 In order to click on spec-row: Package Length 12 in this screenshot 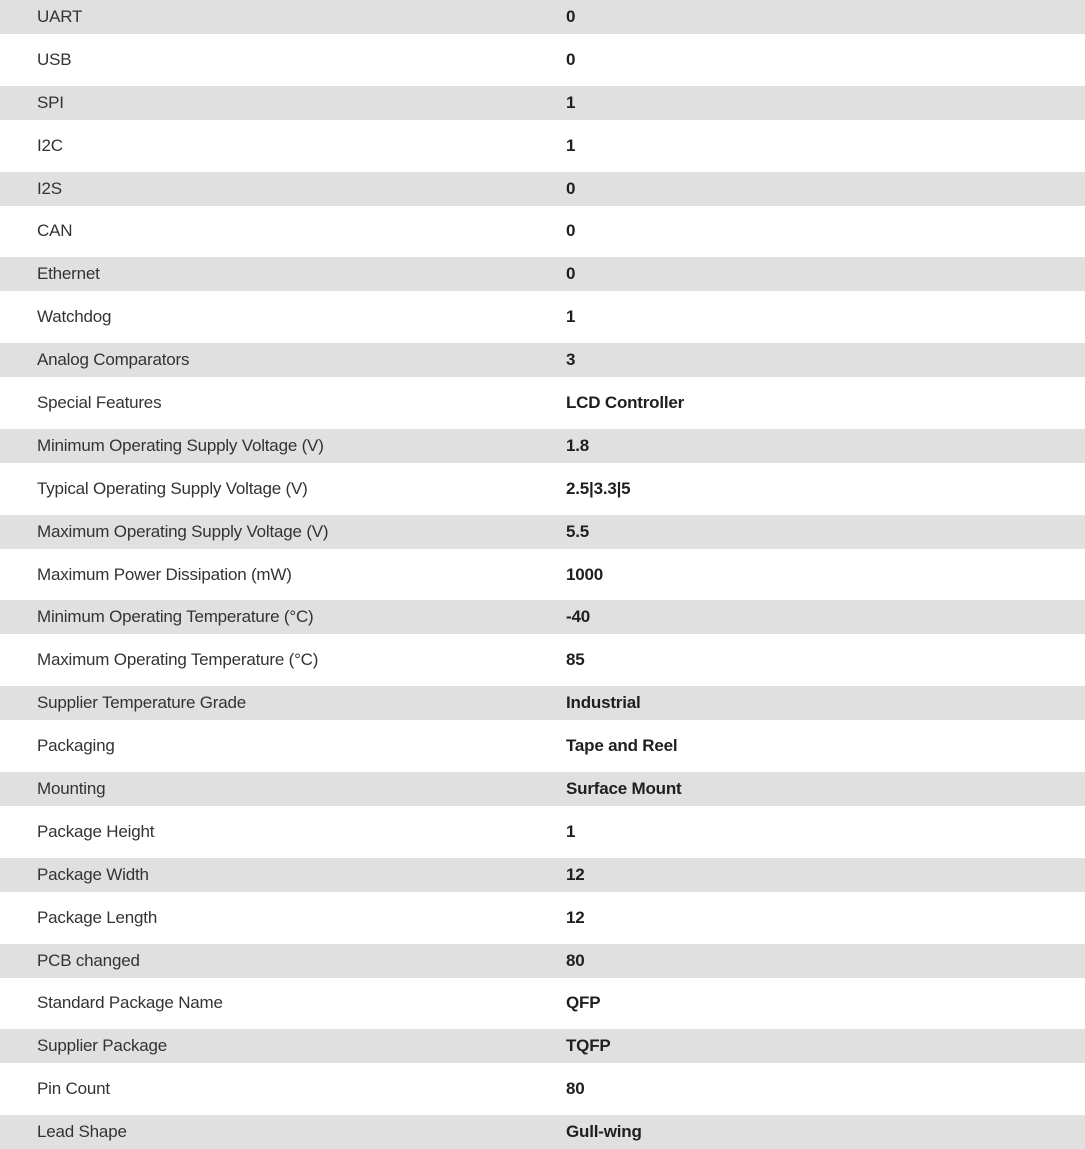, I will do `click(542, 917)`.